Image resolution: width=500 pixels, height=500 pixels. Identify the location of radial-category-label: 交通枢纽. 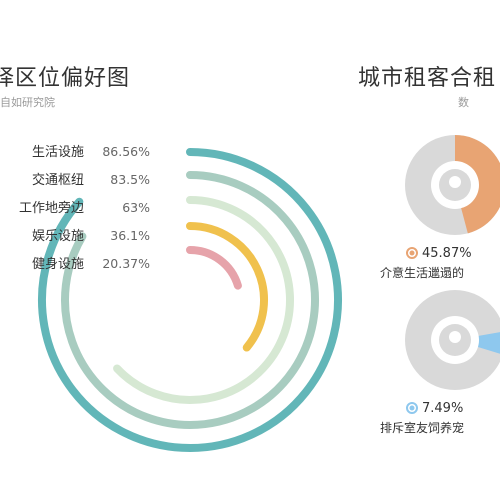
(58, 180).